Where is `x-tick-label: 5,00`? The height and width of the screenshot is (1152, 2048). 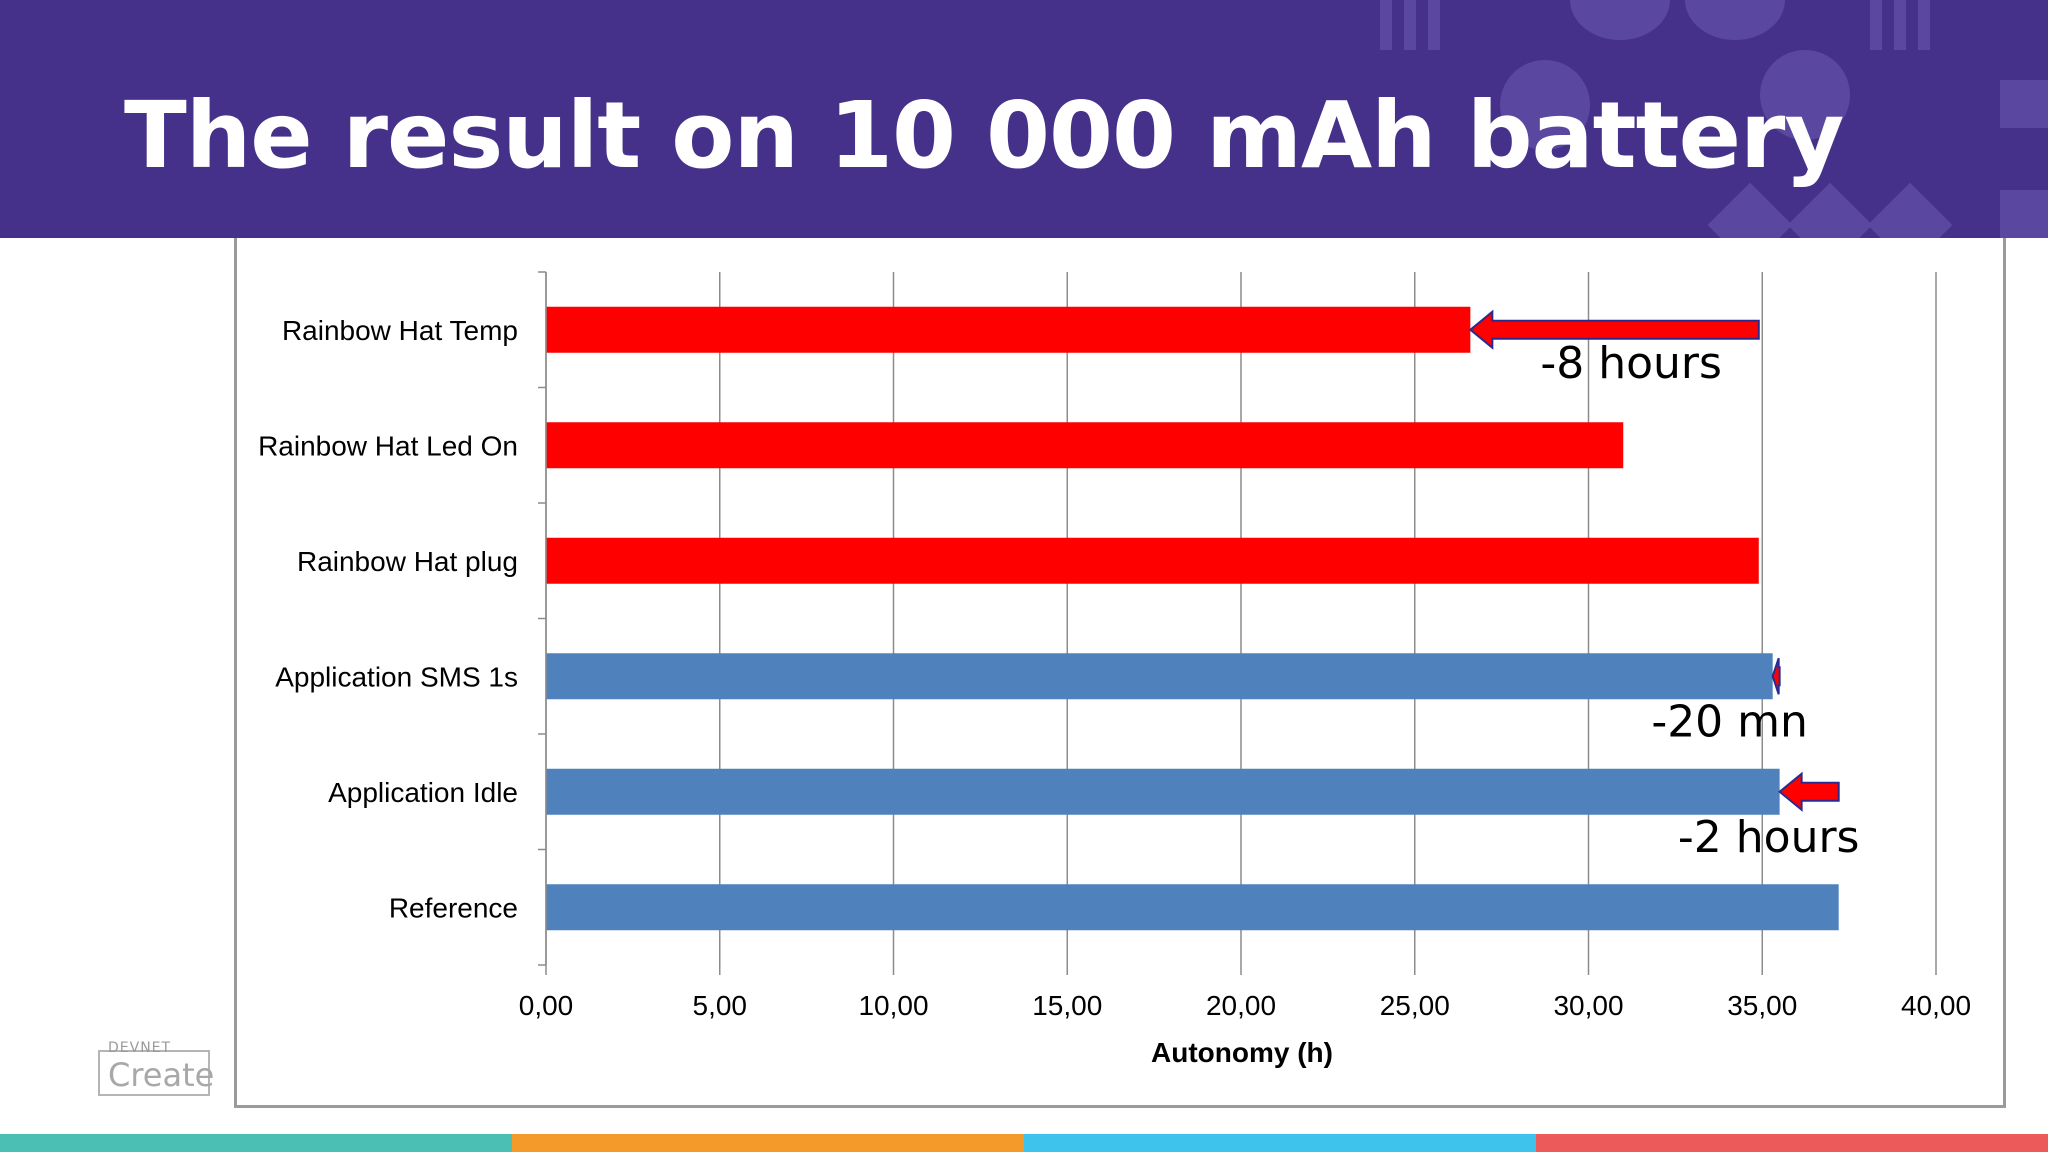
x-tick-label: 5,00 is located at coordinates (720, 1005).